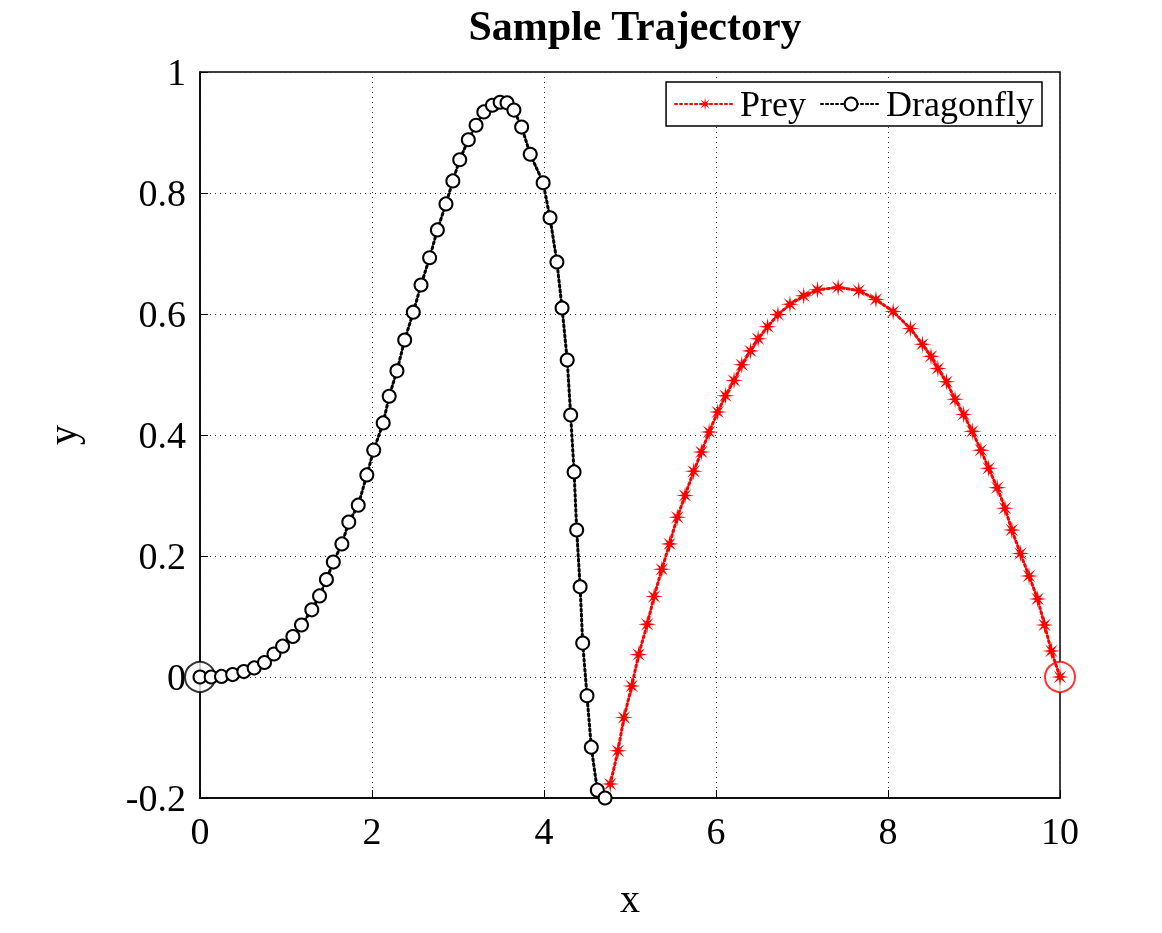 The width and height of the screenshot is (1162, 933). What do you see at coordinates (960, 104) in the screenshot?
I see `legend-label: Dragonfly` at bounding box center [960, 104].